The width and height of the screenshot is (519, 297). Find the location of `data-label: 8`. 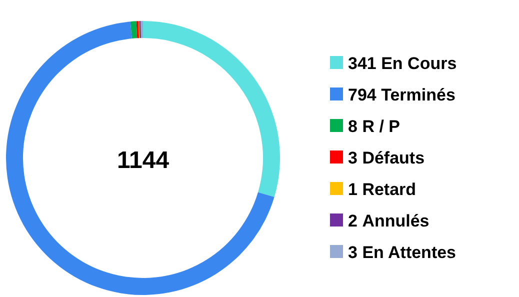

data-label: 8 is located at coordinates (353, 126).